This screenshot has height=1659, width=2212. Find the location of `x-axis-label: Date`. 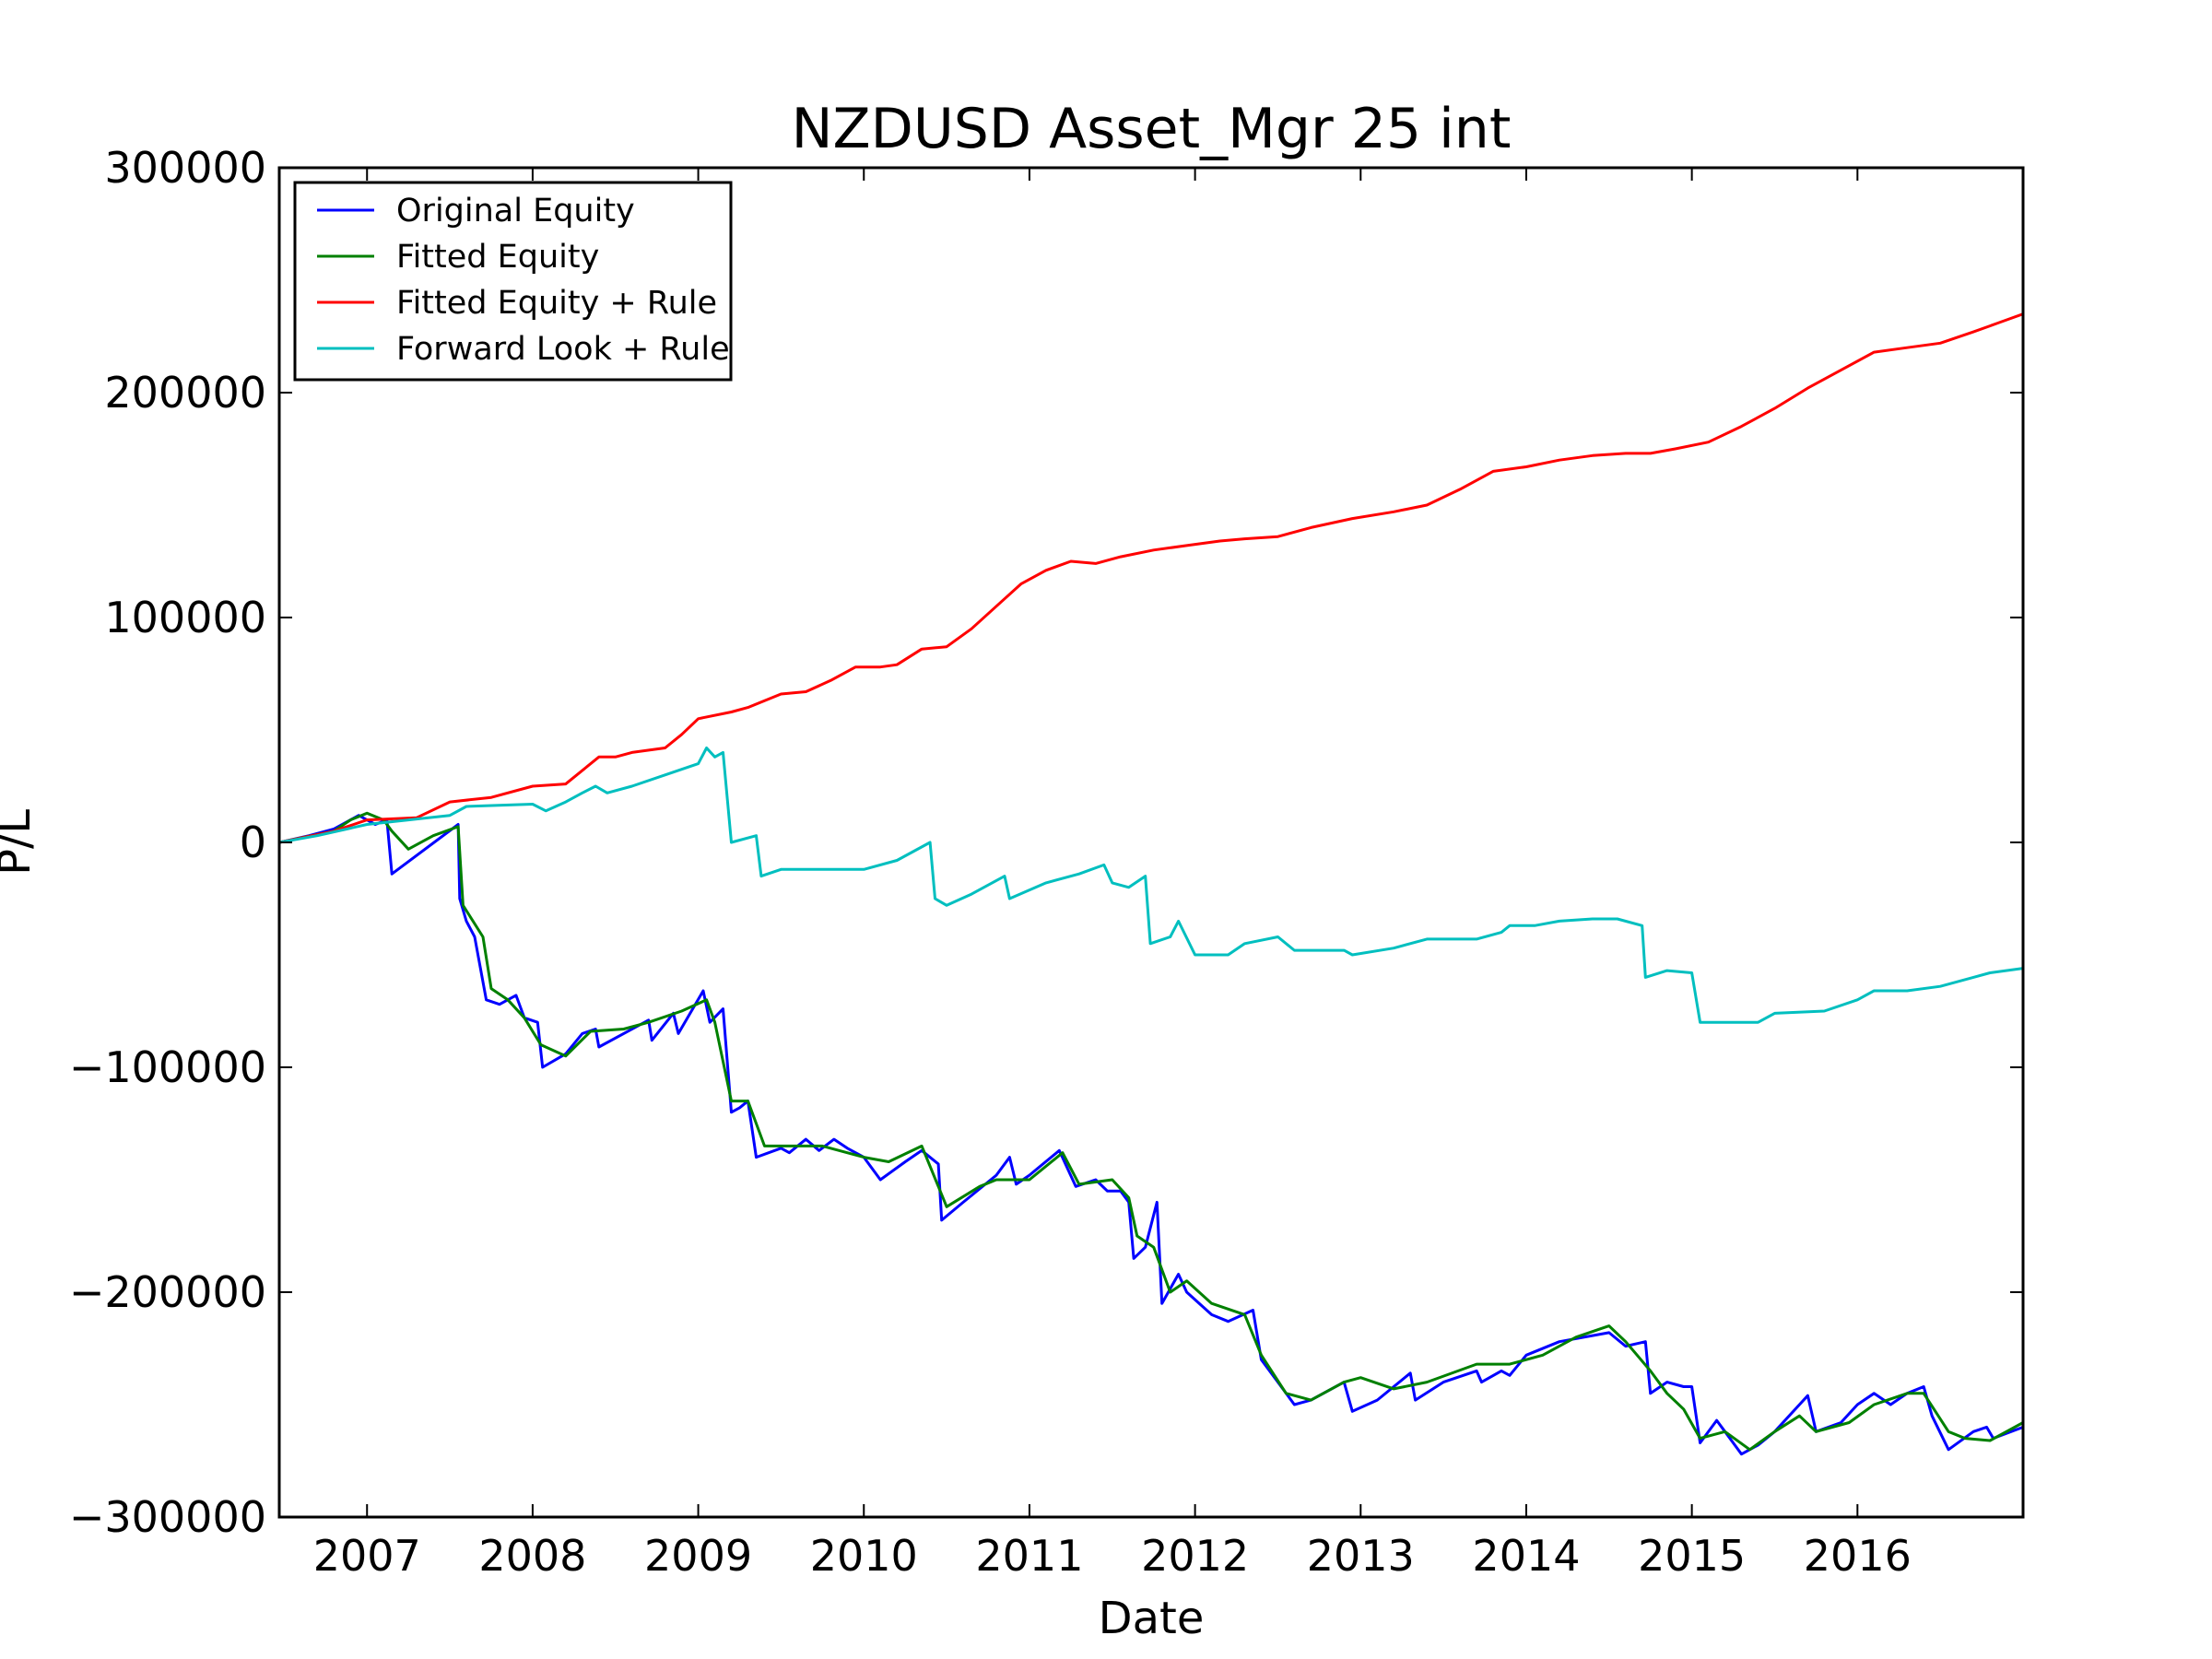

x-axis-label: Date is located at coordinates (1152, 1618).